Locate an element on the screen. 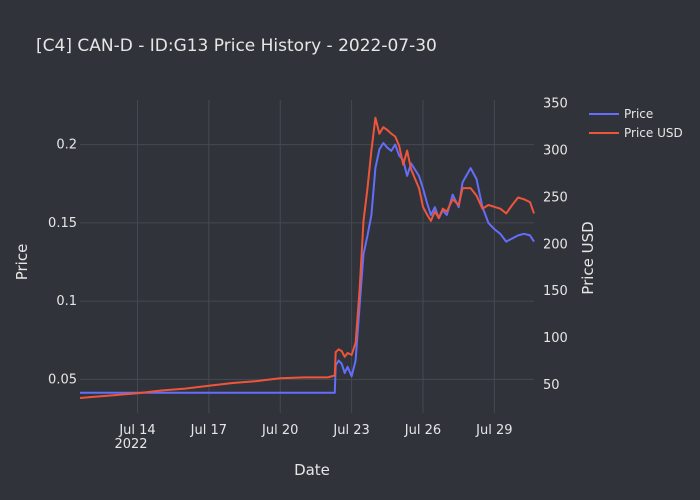 The height and width of the screenshot is (500, 700). y-tick-label: 0.15 is located at coordinates (62, 223).